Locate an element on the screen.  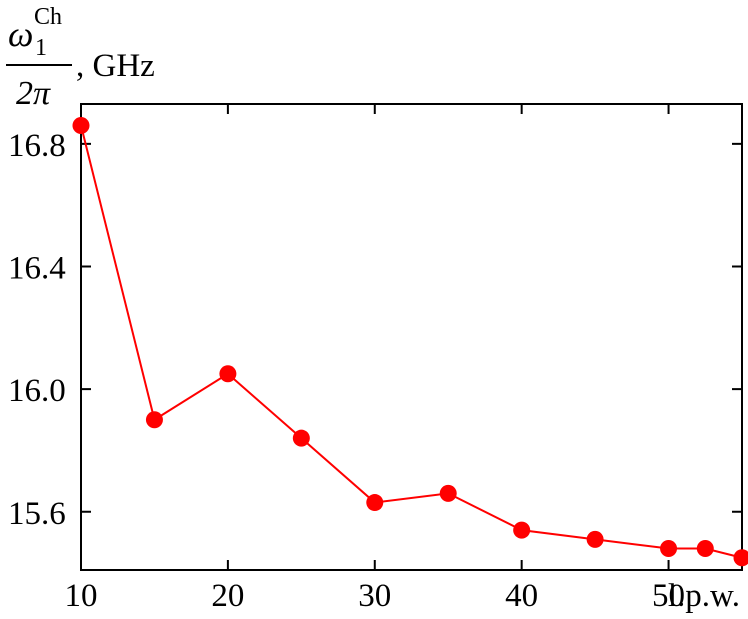
x-tick-label: 10 is located at coordinates (81, 596).